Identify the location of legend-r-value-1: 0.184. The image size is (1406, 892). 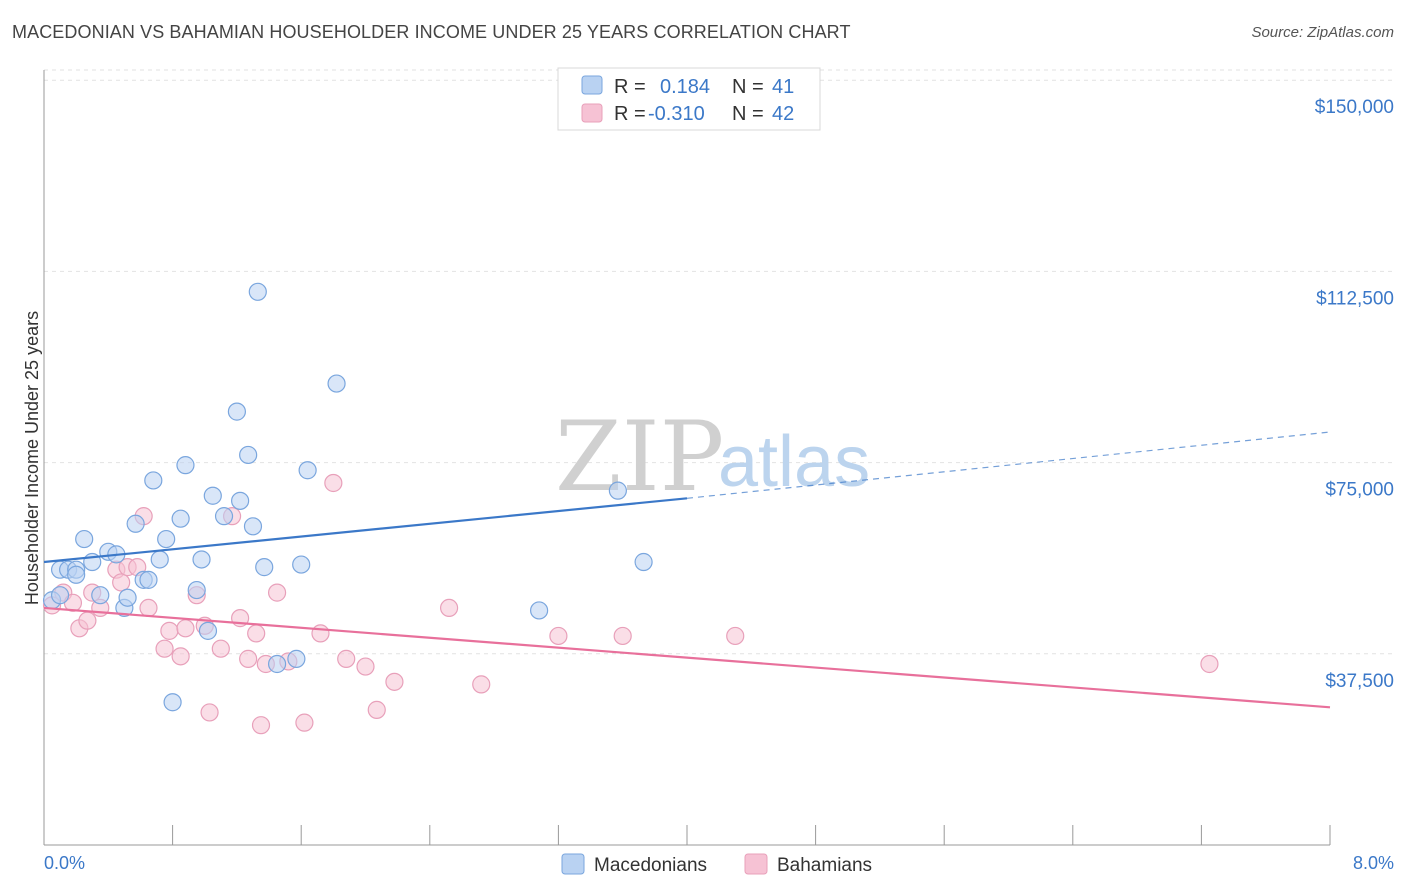
(685, 87).